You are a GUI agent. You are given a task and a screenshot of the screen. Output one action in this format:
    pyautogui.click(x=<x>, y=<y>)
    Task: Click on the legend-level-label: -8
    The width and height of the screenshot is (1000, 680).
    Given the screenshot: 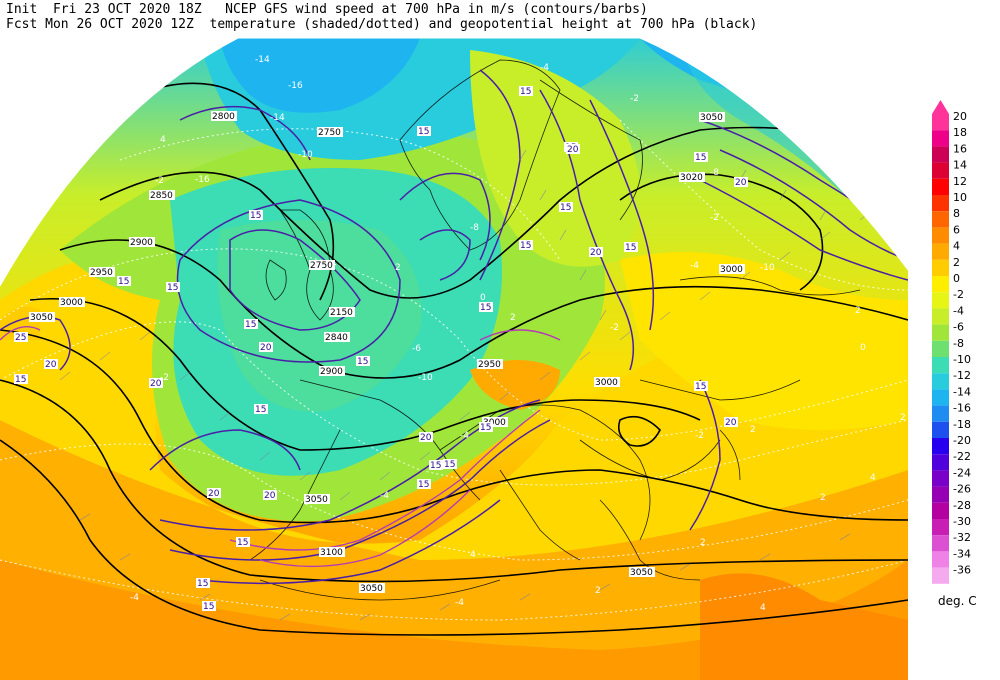 What is the action you would take?
    pyautogui.click(x=958, y=343)
    